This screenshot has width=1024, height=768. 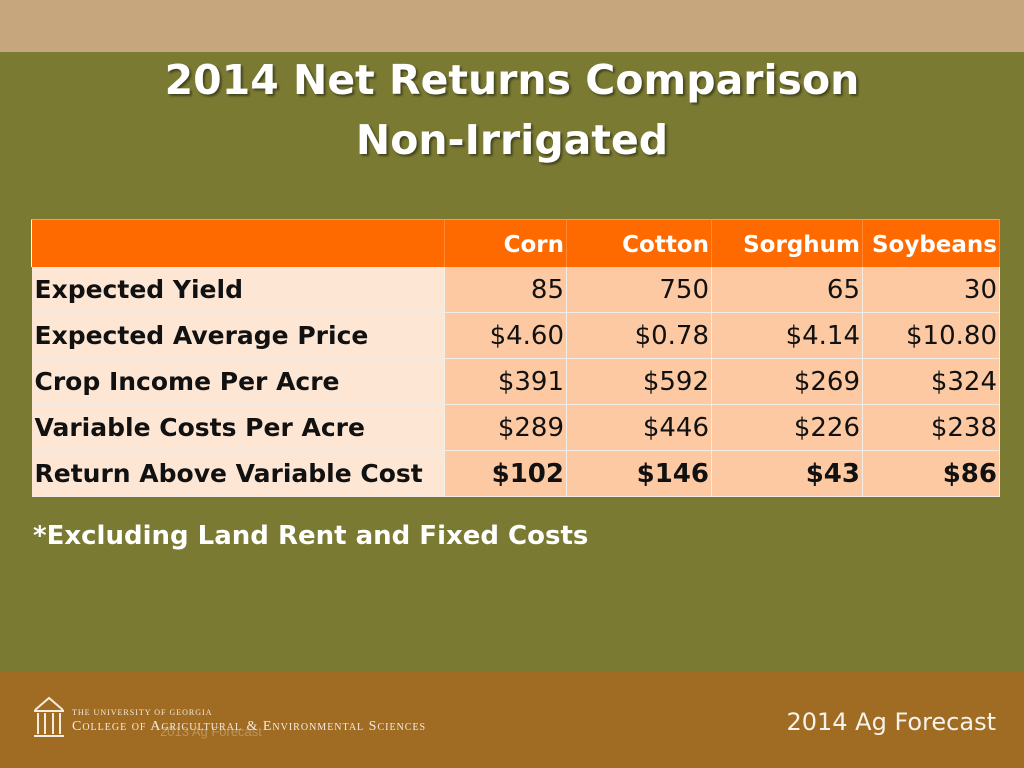 I want to click on table-cell: 30, so click(x=931, y=290).